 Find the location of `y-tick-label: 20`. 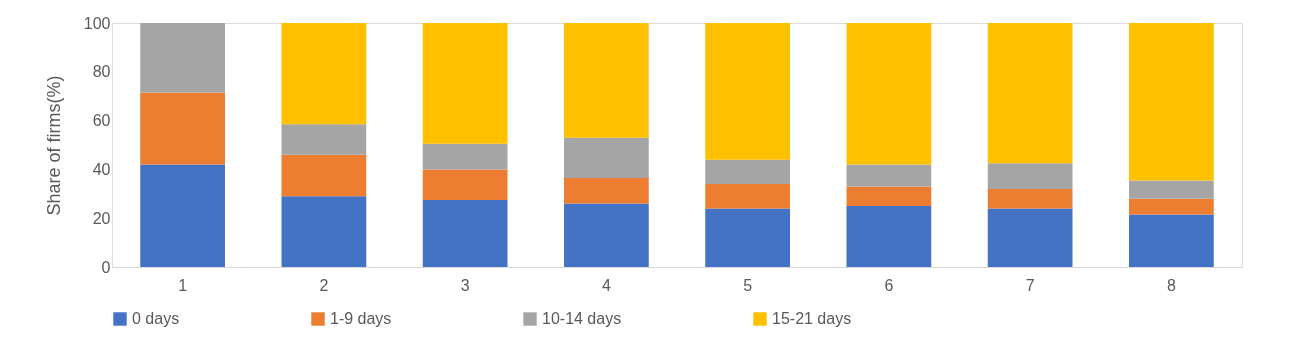

y-tick-label: 20 is located at coordinates (101, 218).